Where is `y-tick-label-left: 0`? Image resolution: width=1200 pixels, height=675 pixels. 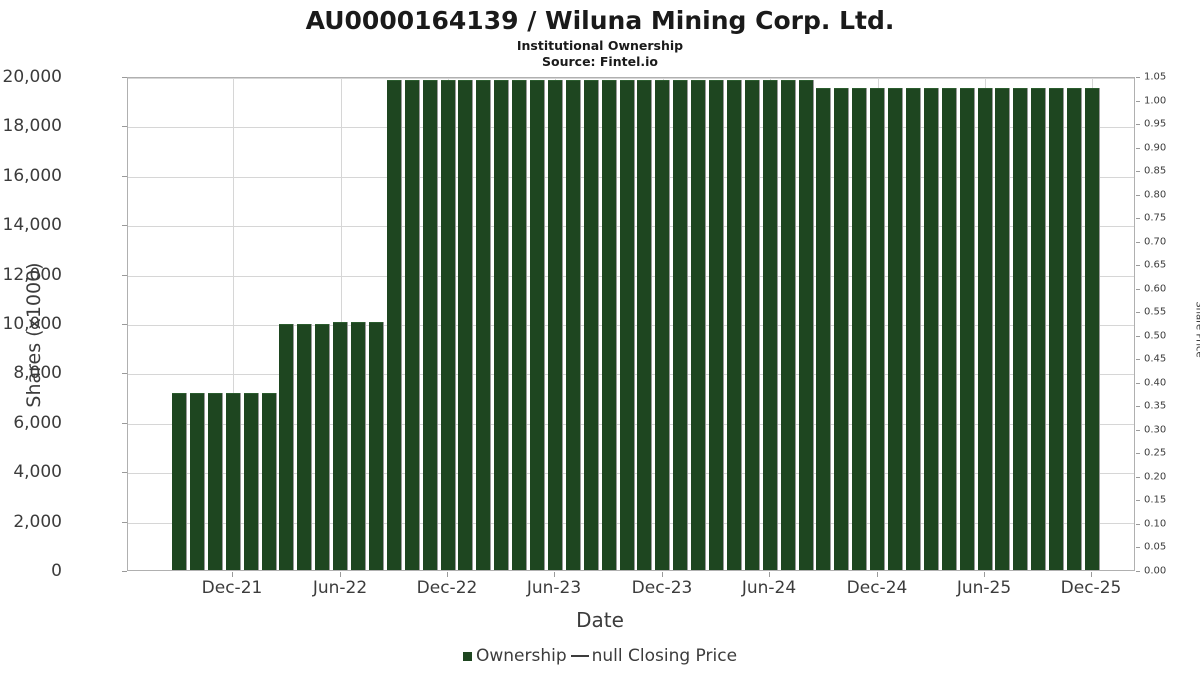 y-tick-label-left: 0 is located at coordinates (56, 571).